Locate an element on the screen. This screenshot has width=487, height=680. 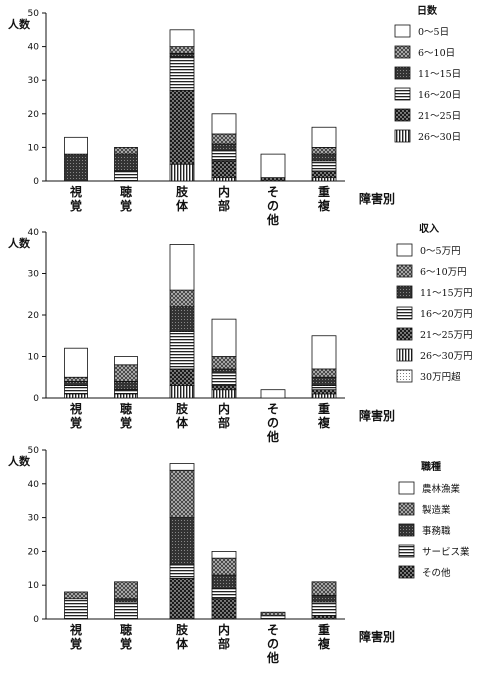
y-tick-label: 30 is located at coordinates (34, 275).